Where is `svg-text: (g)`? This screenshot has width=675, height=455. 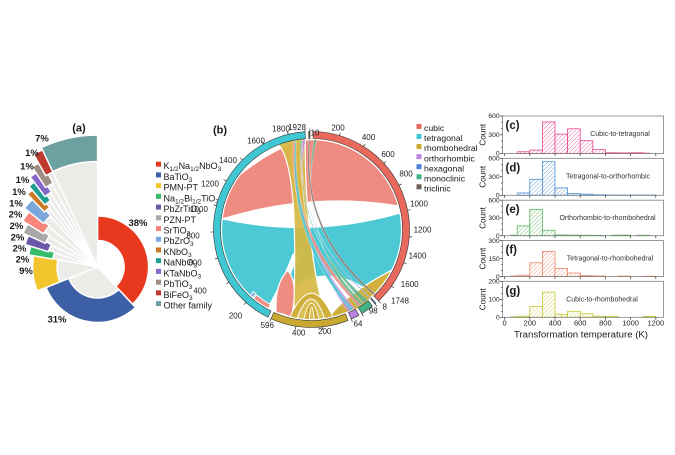
svg-text: (g) is located at coordinates (513, 291).